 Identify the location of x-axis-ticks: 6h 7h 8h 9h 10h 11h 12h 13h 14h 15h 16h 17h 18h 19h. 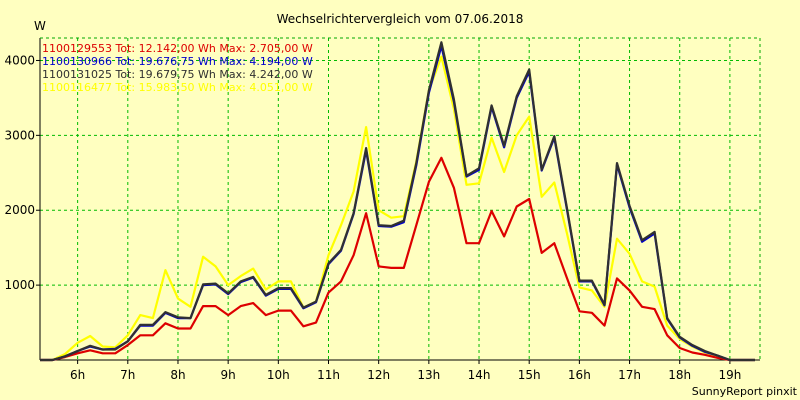
(405, 371).